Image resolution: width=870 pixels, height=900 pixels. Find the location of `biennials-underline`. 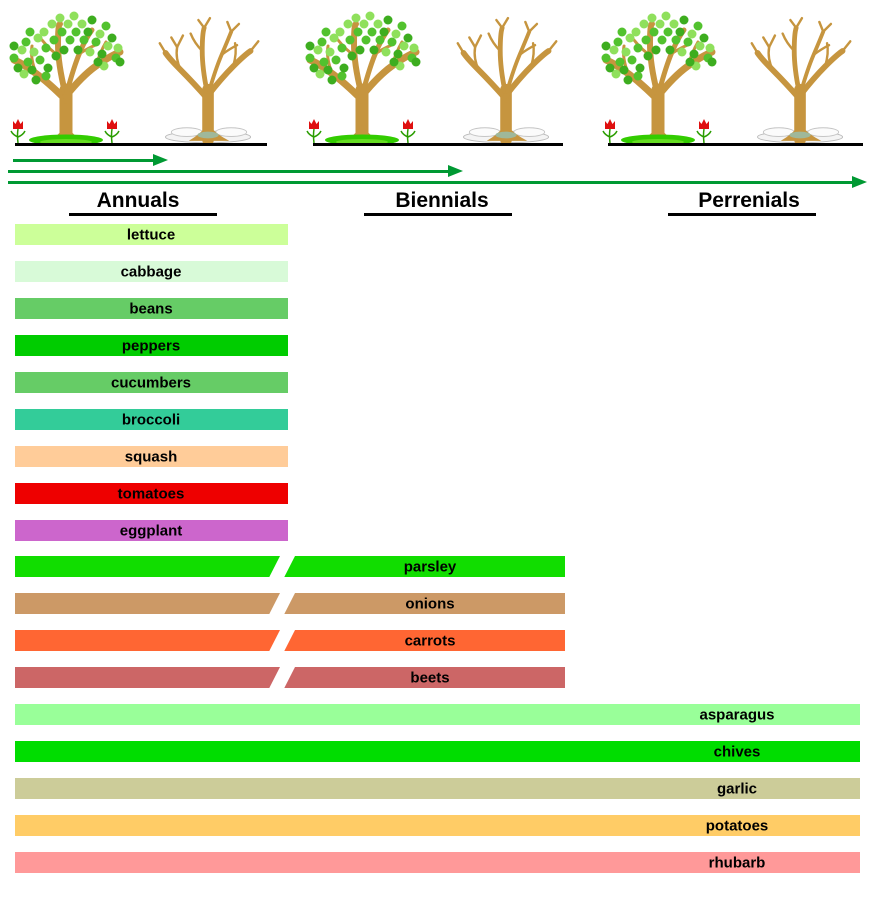

biennials-underline is located at coordinates (438, 214).